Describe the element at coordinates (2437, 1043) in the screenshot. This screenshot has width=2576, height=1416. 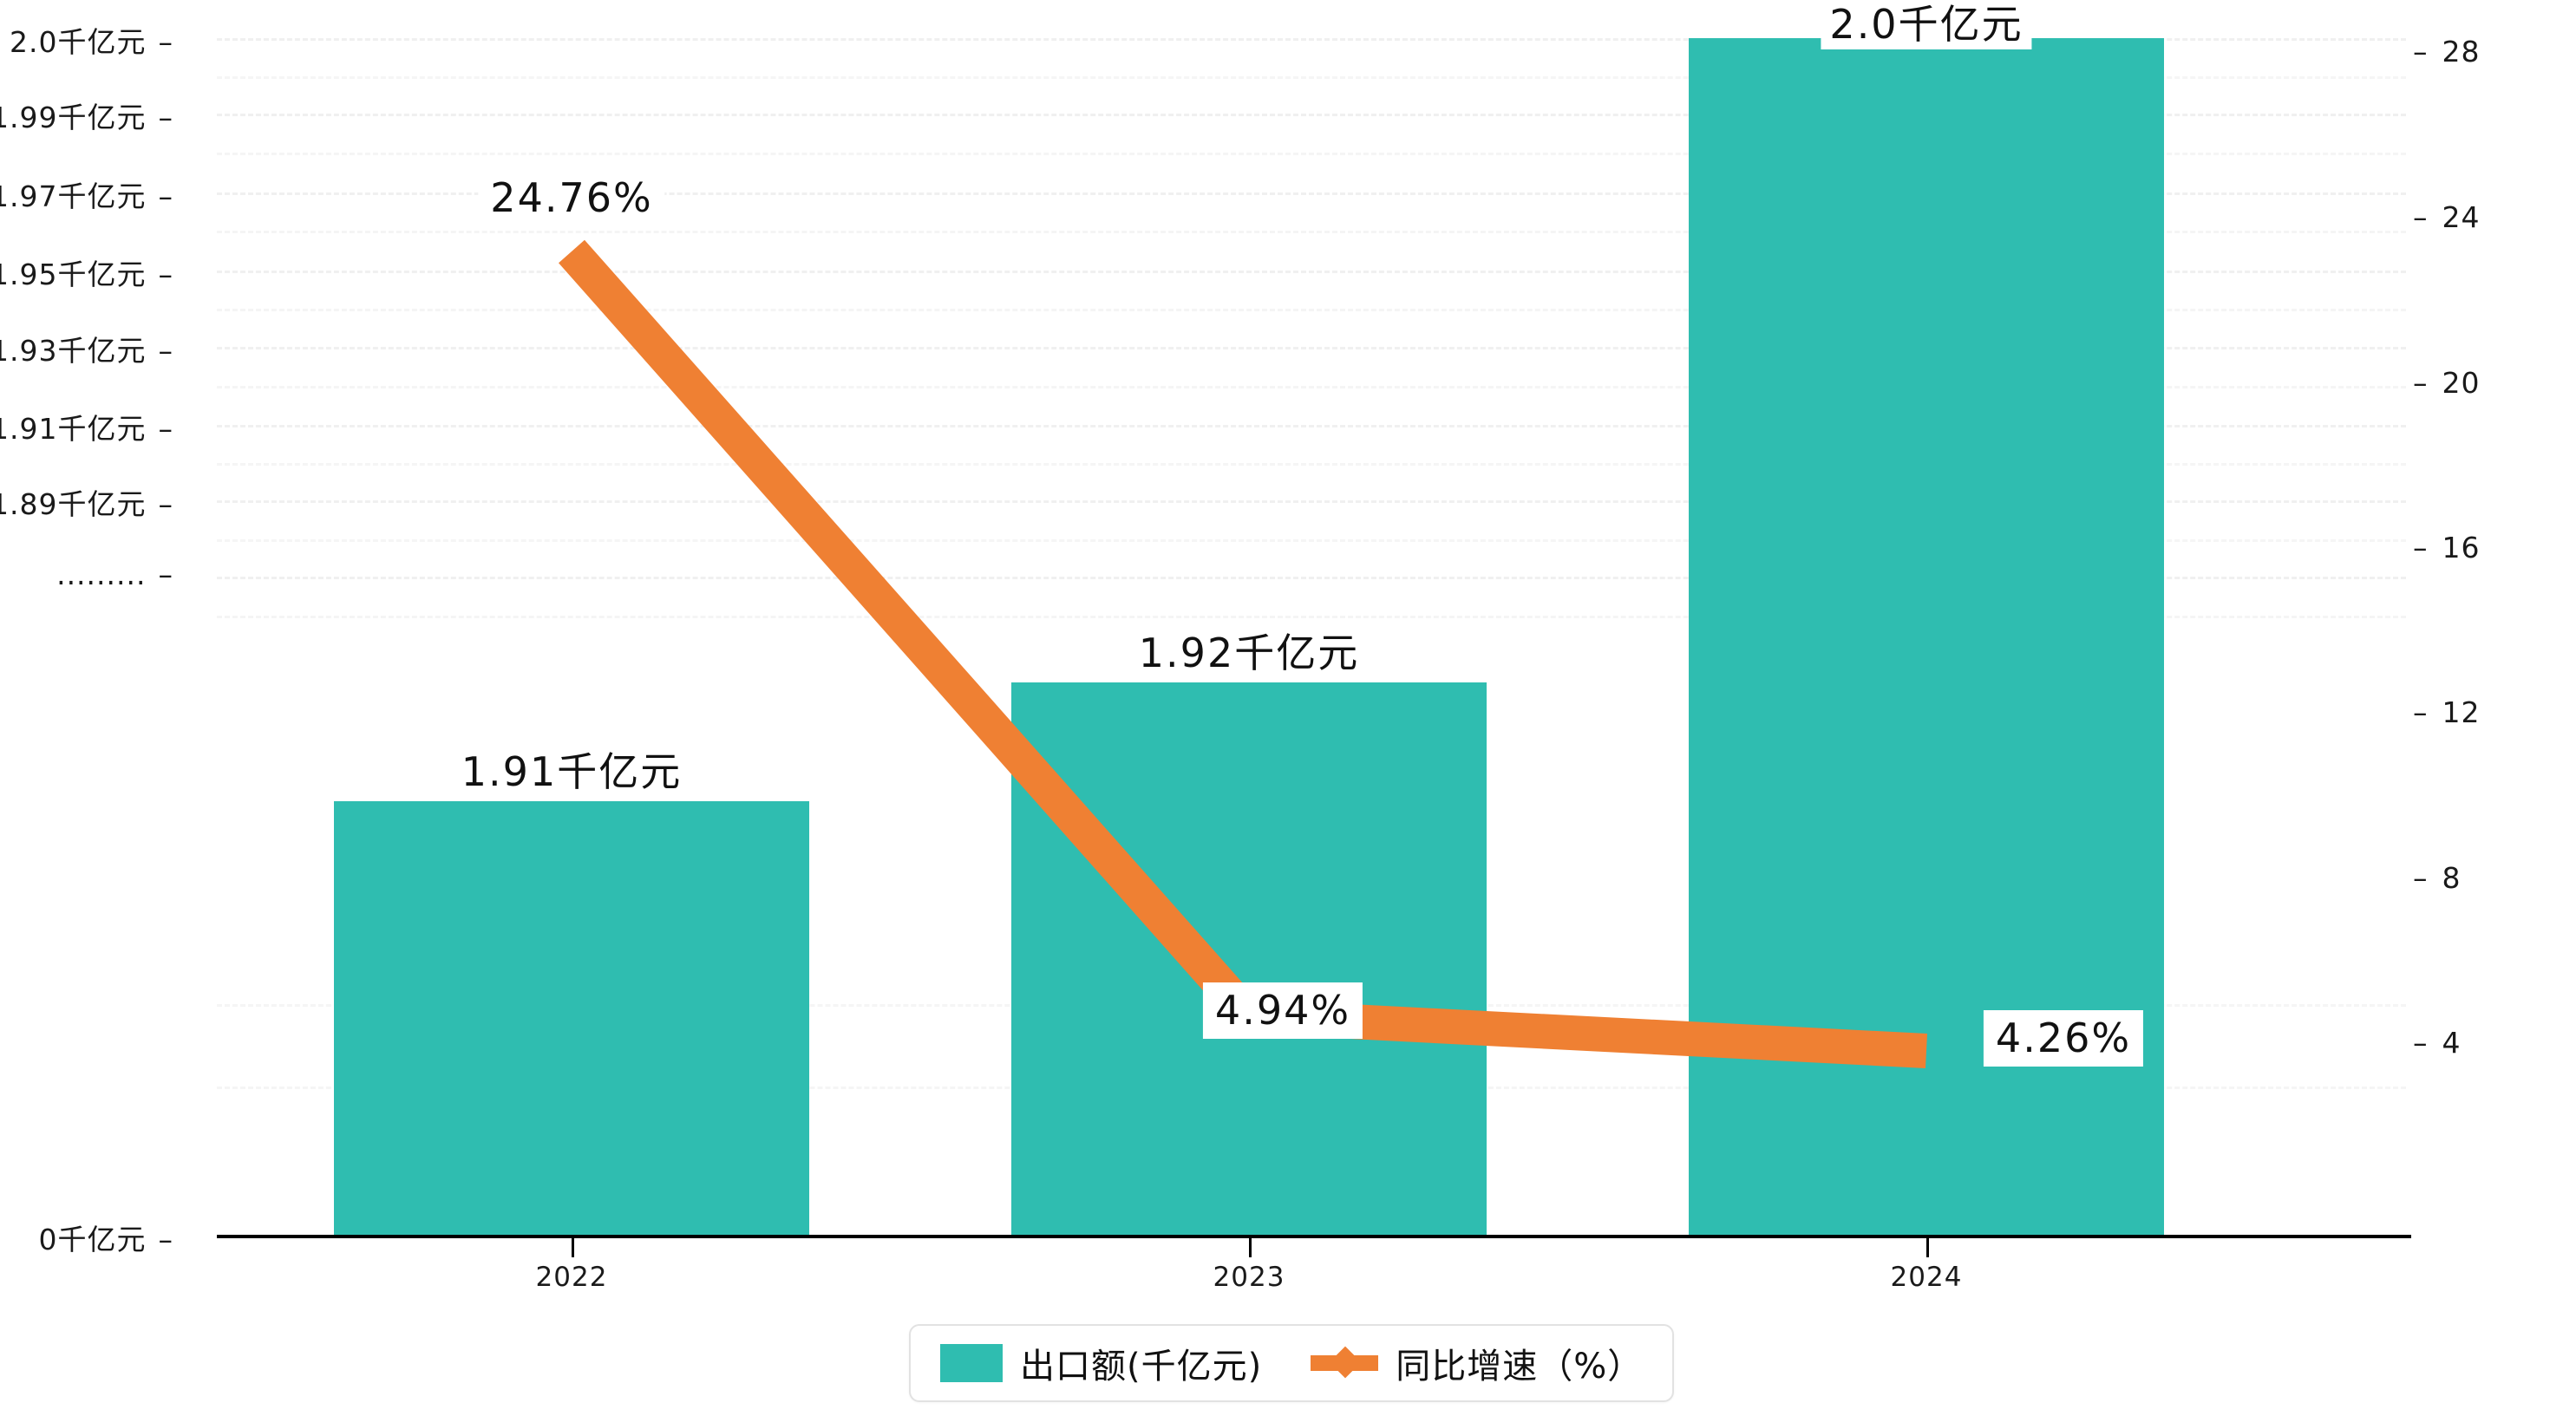
I see `y-axis-right-tick-label: –4` at that location.